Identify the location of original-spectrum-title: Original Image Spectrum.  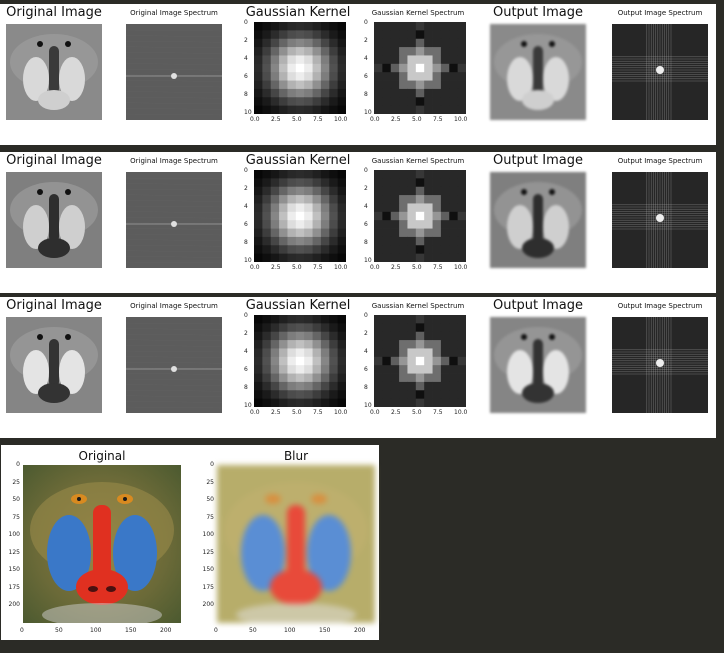
(174, 161).